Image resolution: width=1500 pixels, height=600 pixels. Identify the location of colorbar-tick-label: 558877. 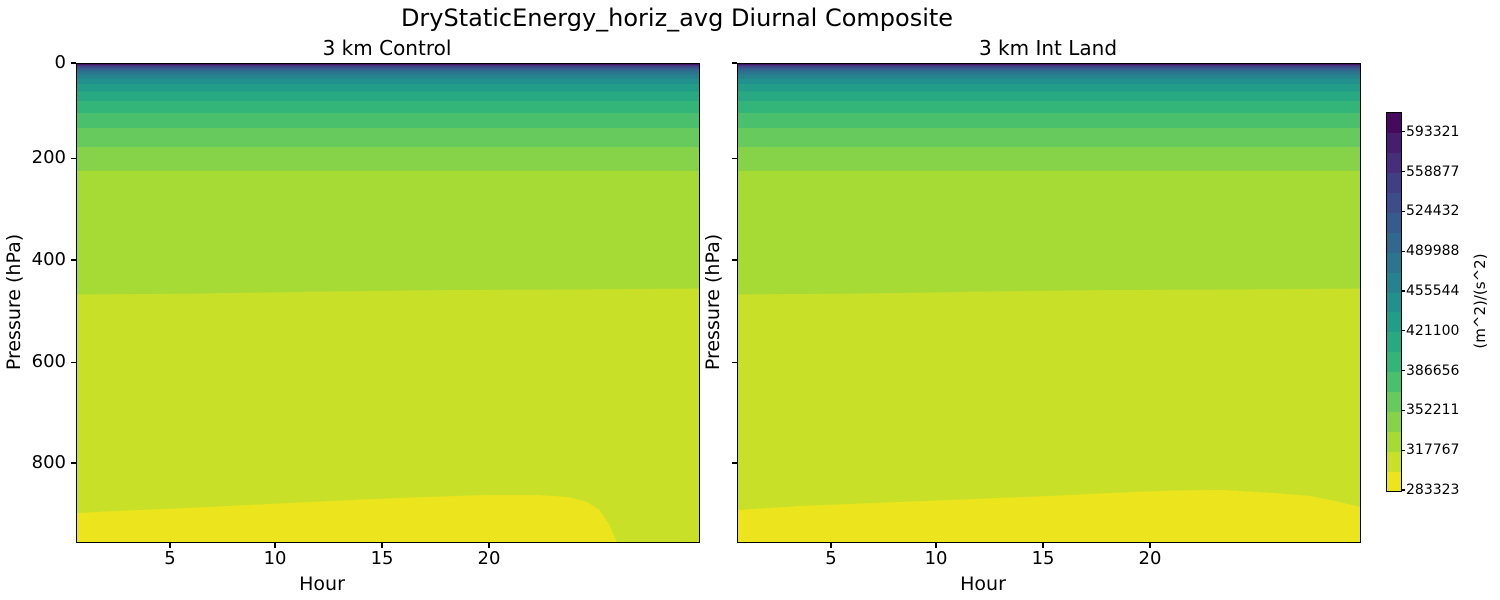
(1433, 171).